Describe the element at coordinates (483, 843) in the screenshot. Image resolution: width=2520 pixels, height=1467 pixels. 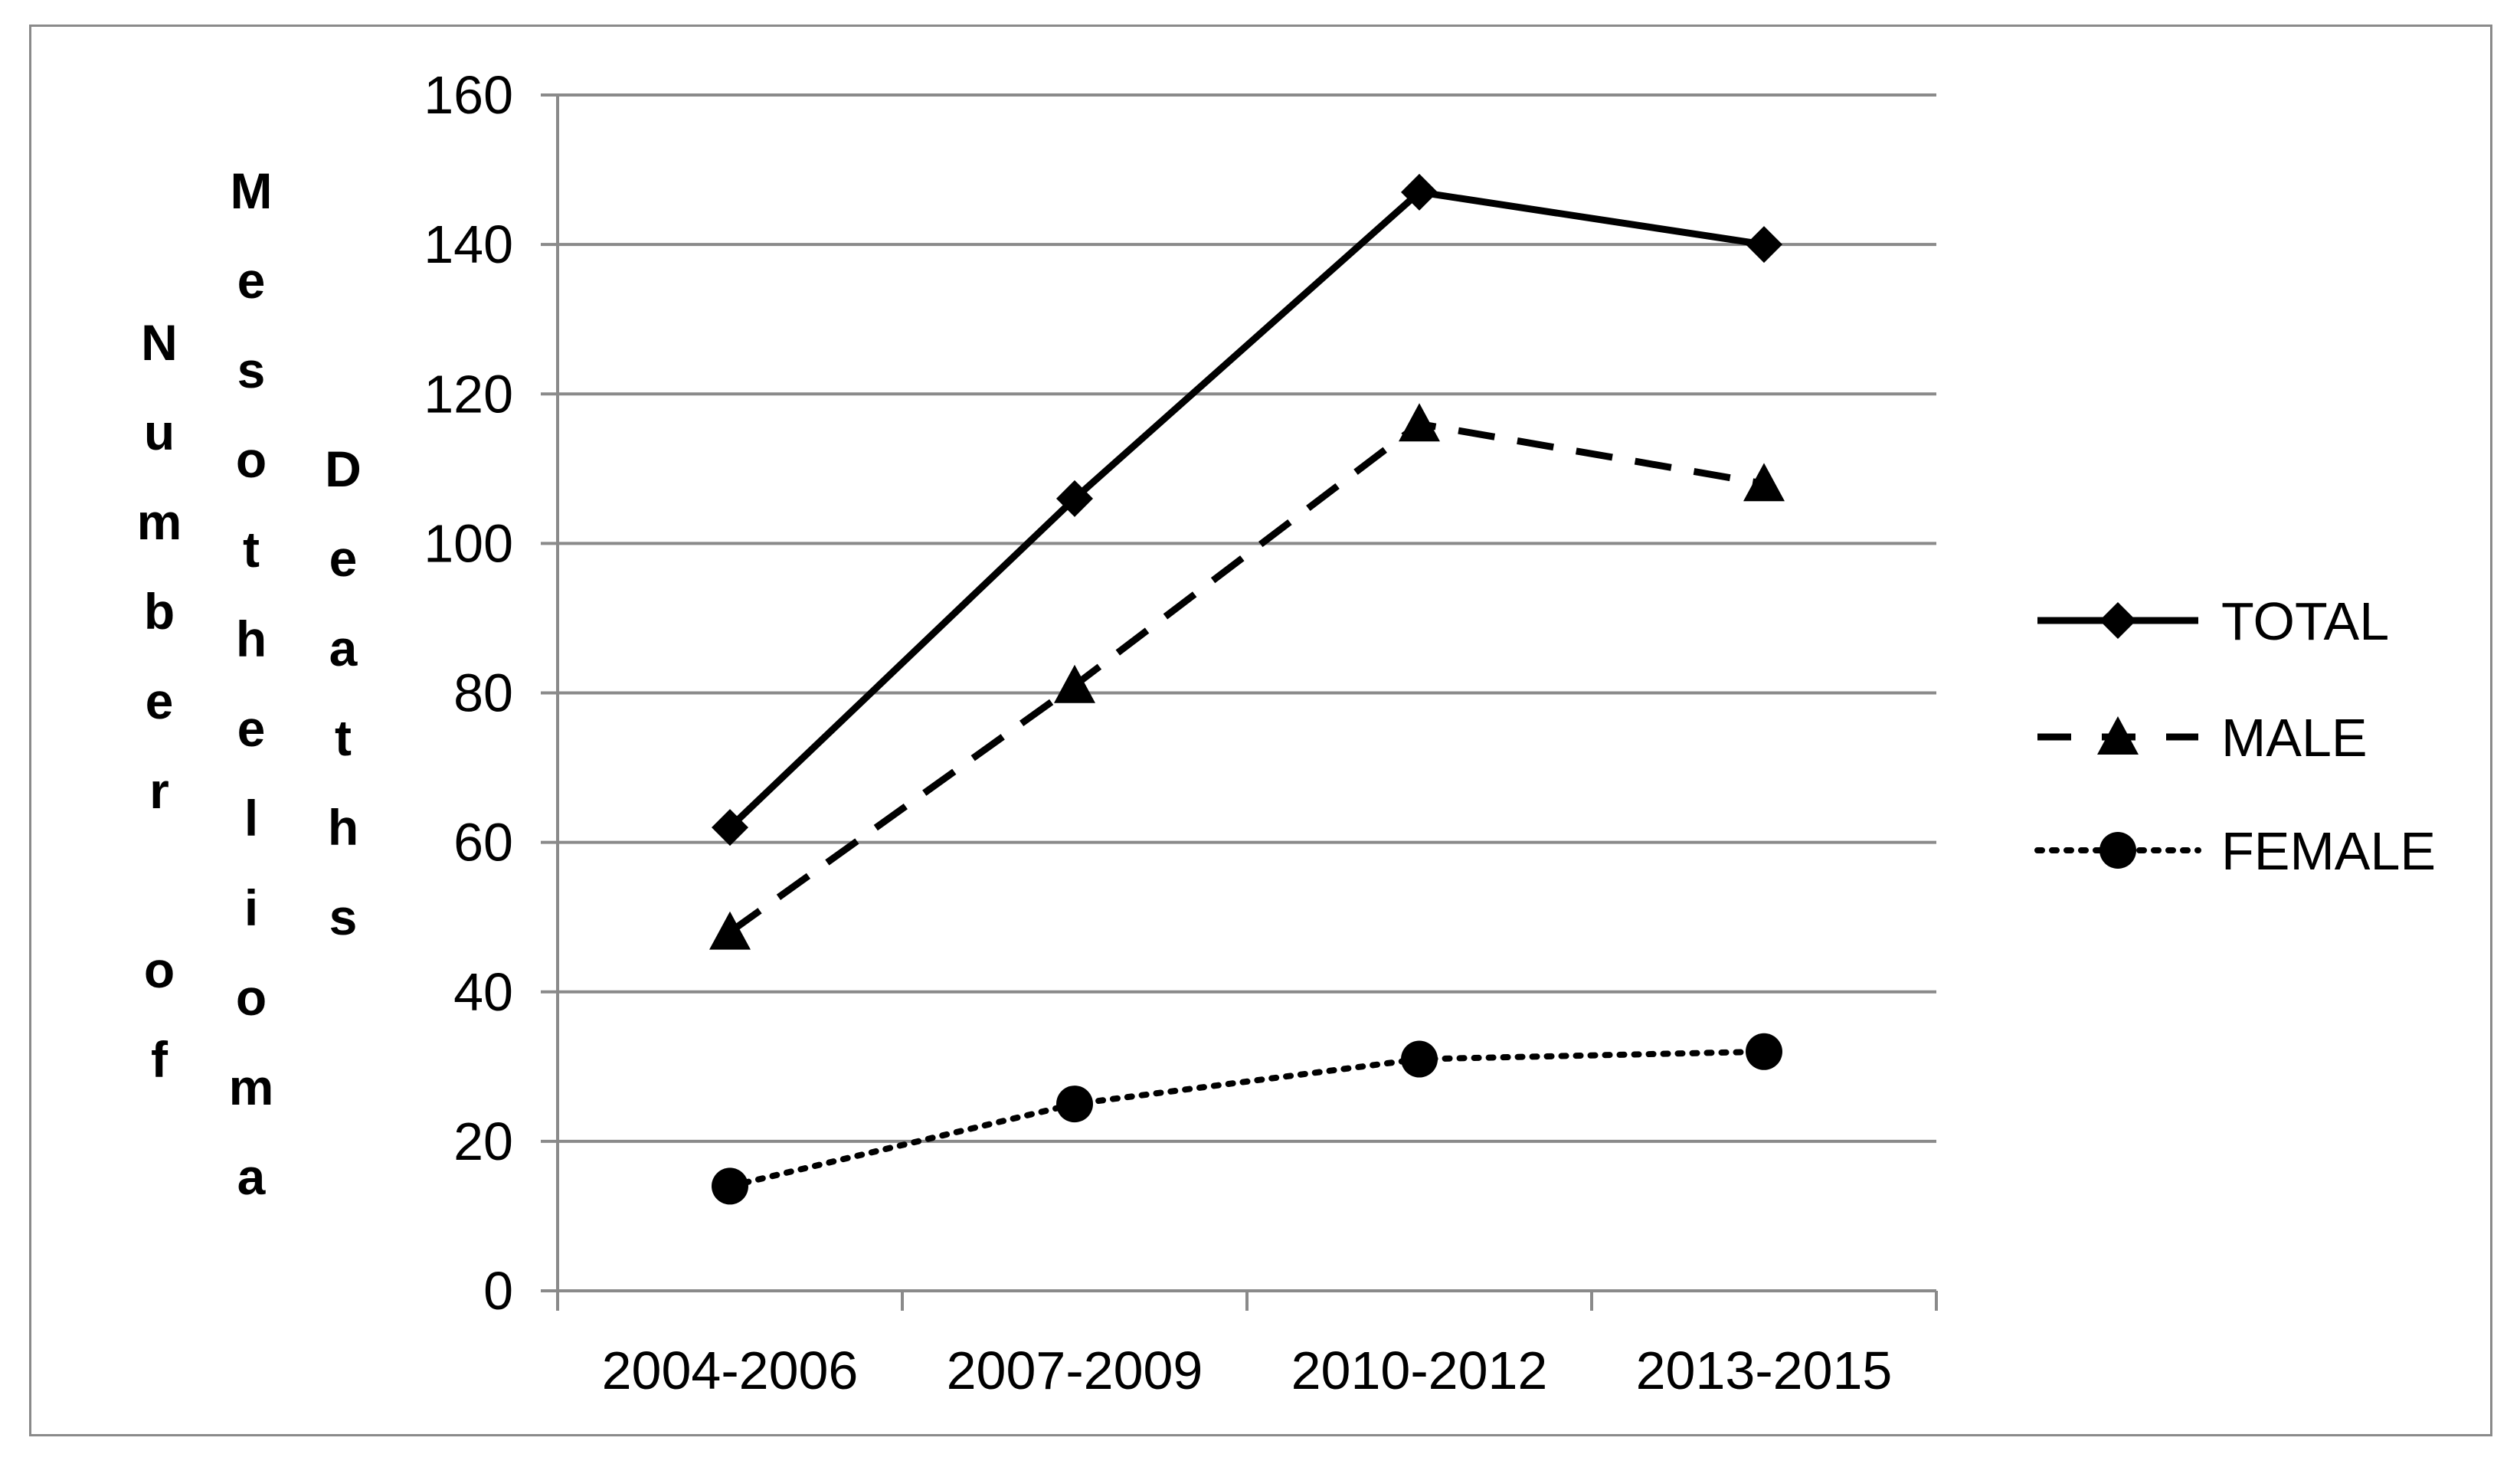
I see `y-tick-label: 60` at that location.